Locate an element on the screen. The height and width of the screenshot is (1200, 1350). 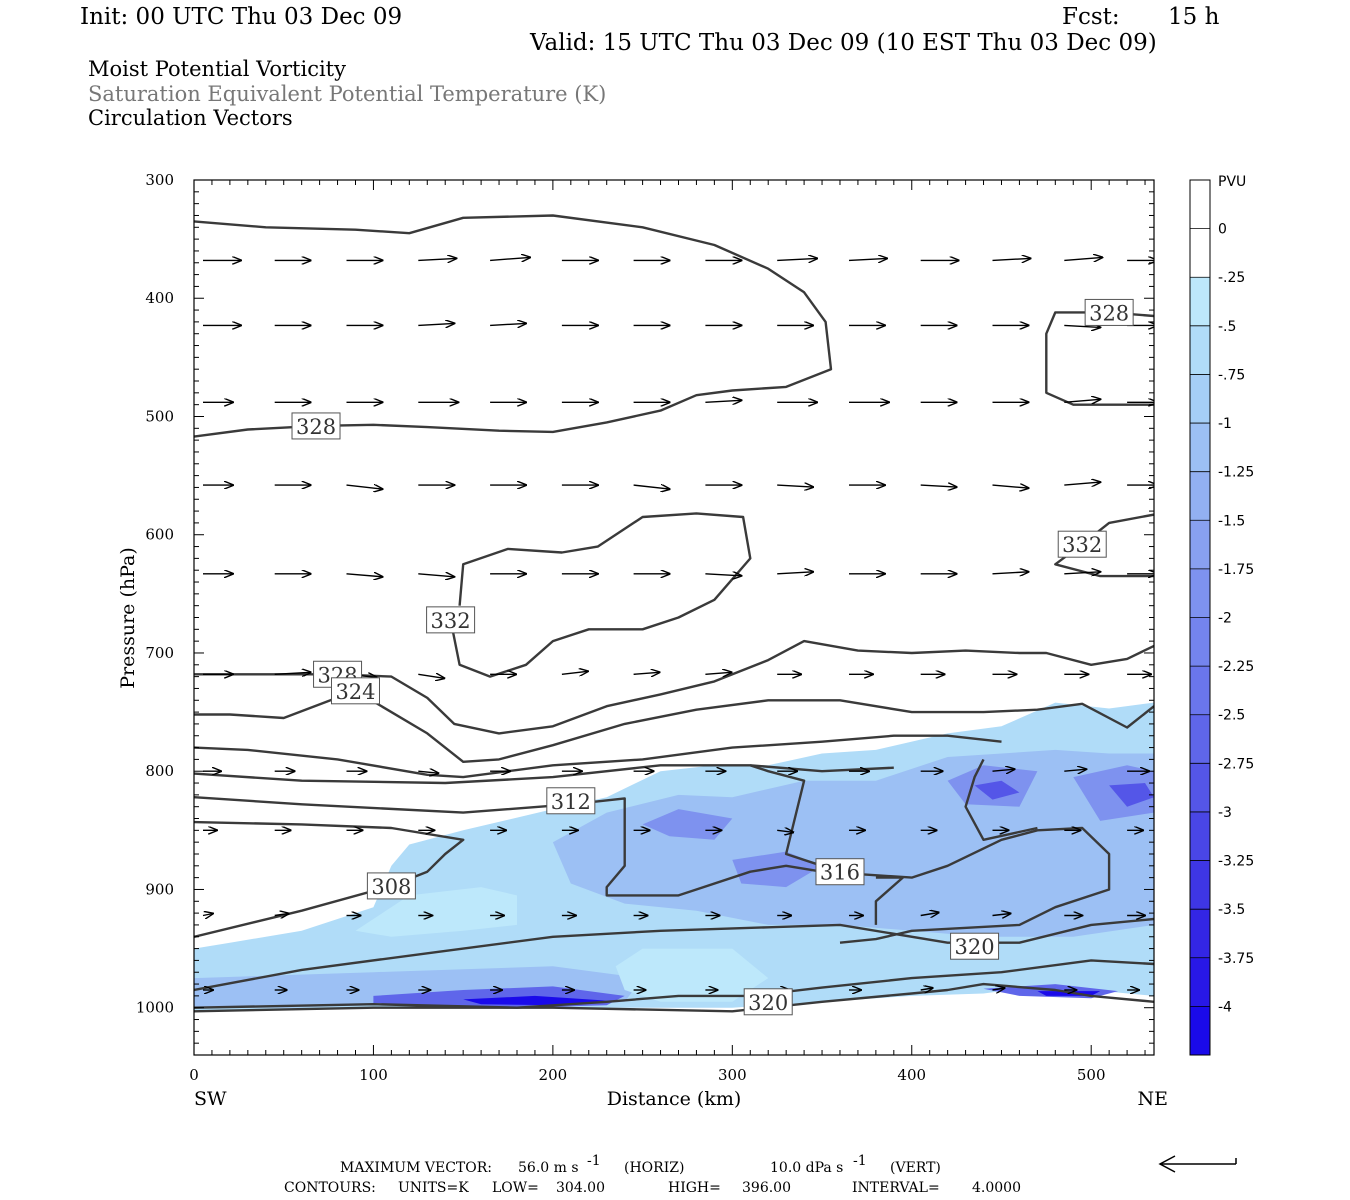
x-left-label: SW is located at coordinates (210, 1099).